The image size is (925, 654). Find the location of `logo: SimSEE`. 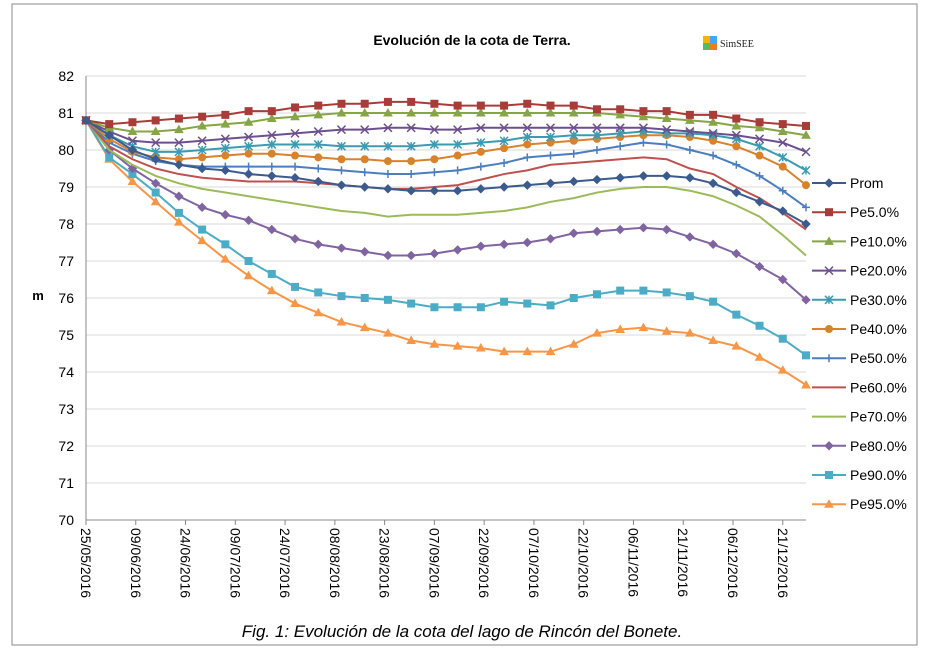

logo: SimSEE is located at coordinates (728, 43).